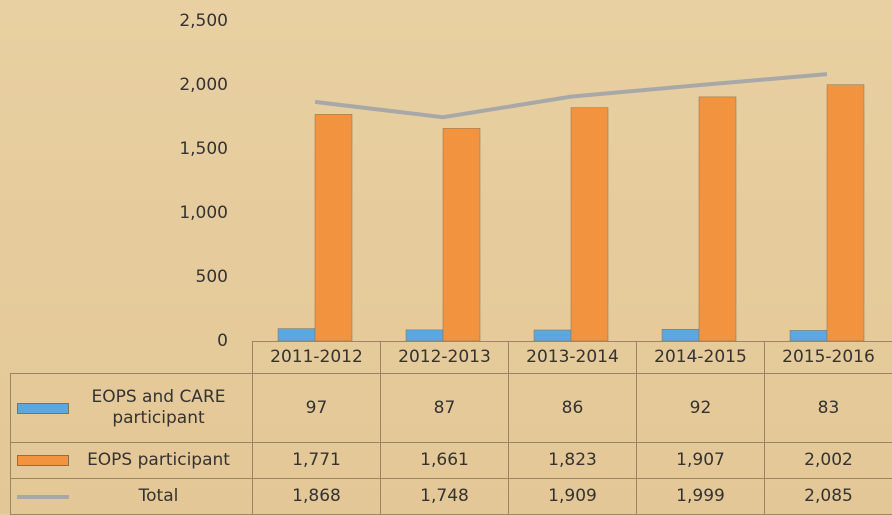 This screenshot has height=515, width=892. I want to click on table-value: 1,868, so click(316, 496).